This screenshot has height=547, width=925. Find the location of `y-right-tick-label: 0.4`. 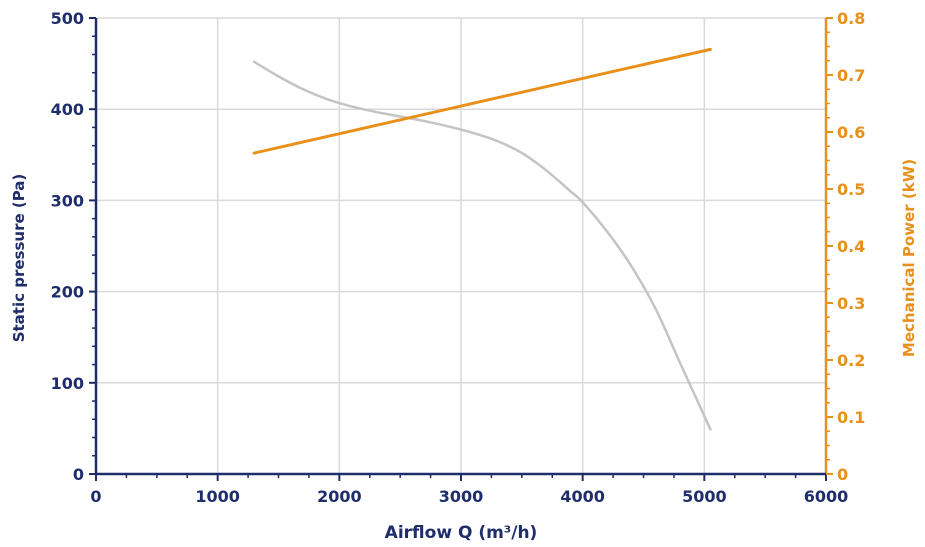

y-right-tick-label: 0.4 is located at coordinates (851, 246).